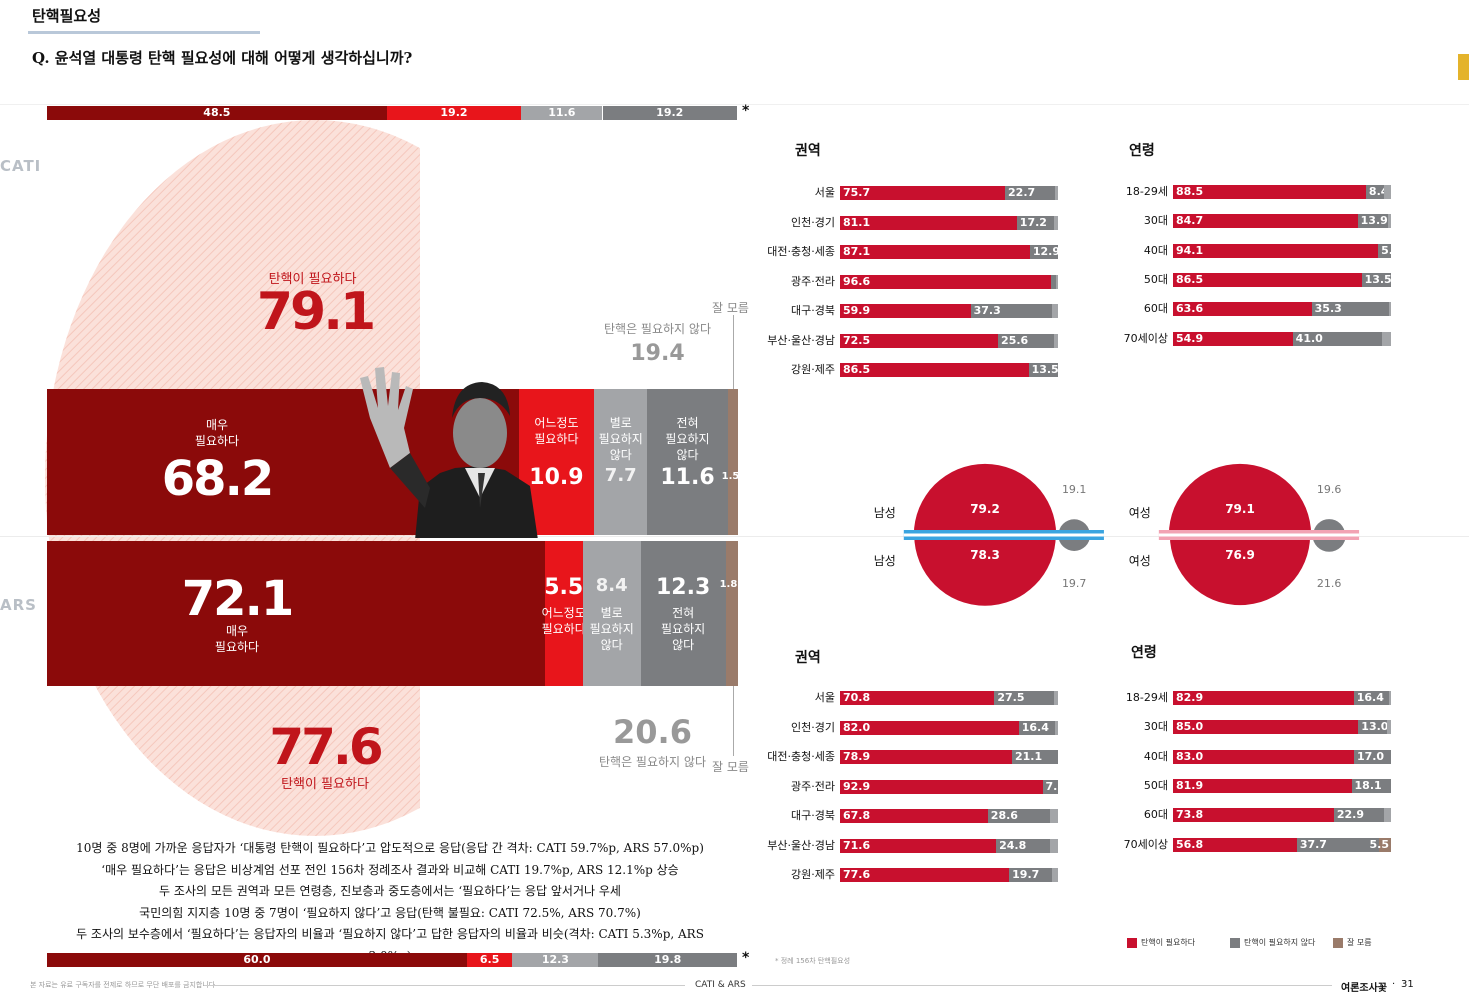 This screenshot has width=1469, height=999. What do you see at coordinates (1036, 727) in the screenshot?
I see `not-need-segment: 16.4` at bounding box center [1036, 727].